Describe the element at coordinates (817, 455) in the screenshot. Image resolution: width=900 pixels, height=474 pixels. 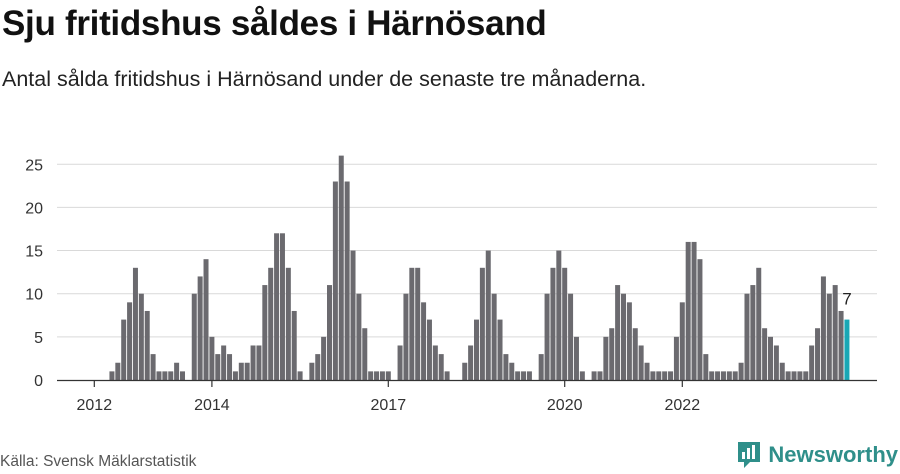
I see `brand-logo: Newsworthy` at that location.